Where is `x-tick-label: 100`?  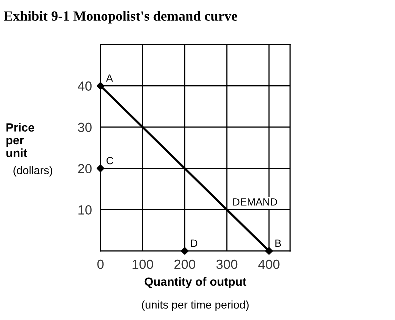
x-tick-label: 100 is located at coordinates (143, 265).